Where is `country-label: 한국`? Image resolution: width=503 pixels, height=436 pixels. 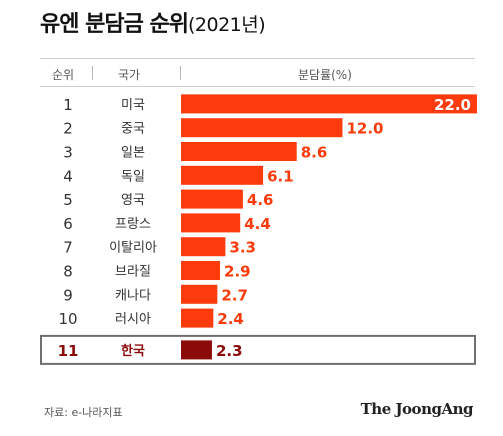 country-label: 한국 is located at coordinates (133, 351).